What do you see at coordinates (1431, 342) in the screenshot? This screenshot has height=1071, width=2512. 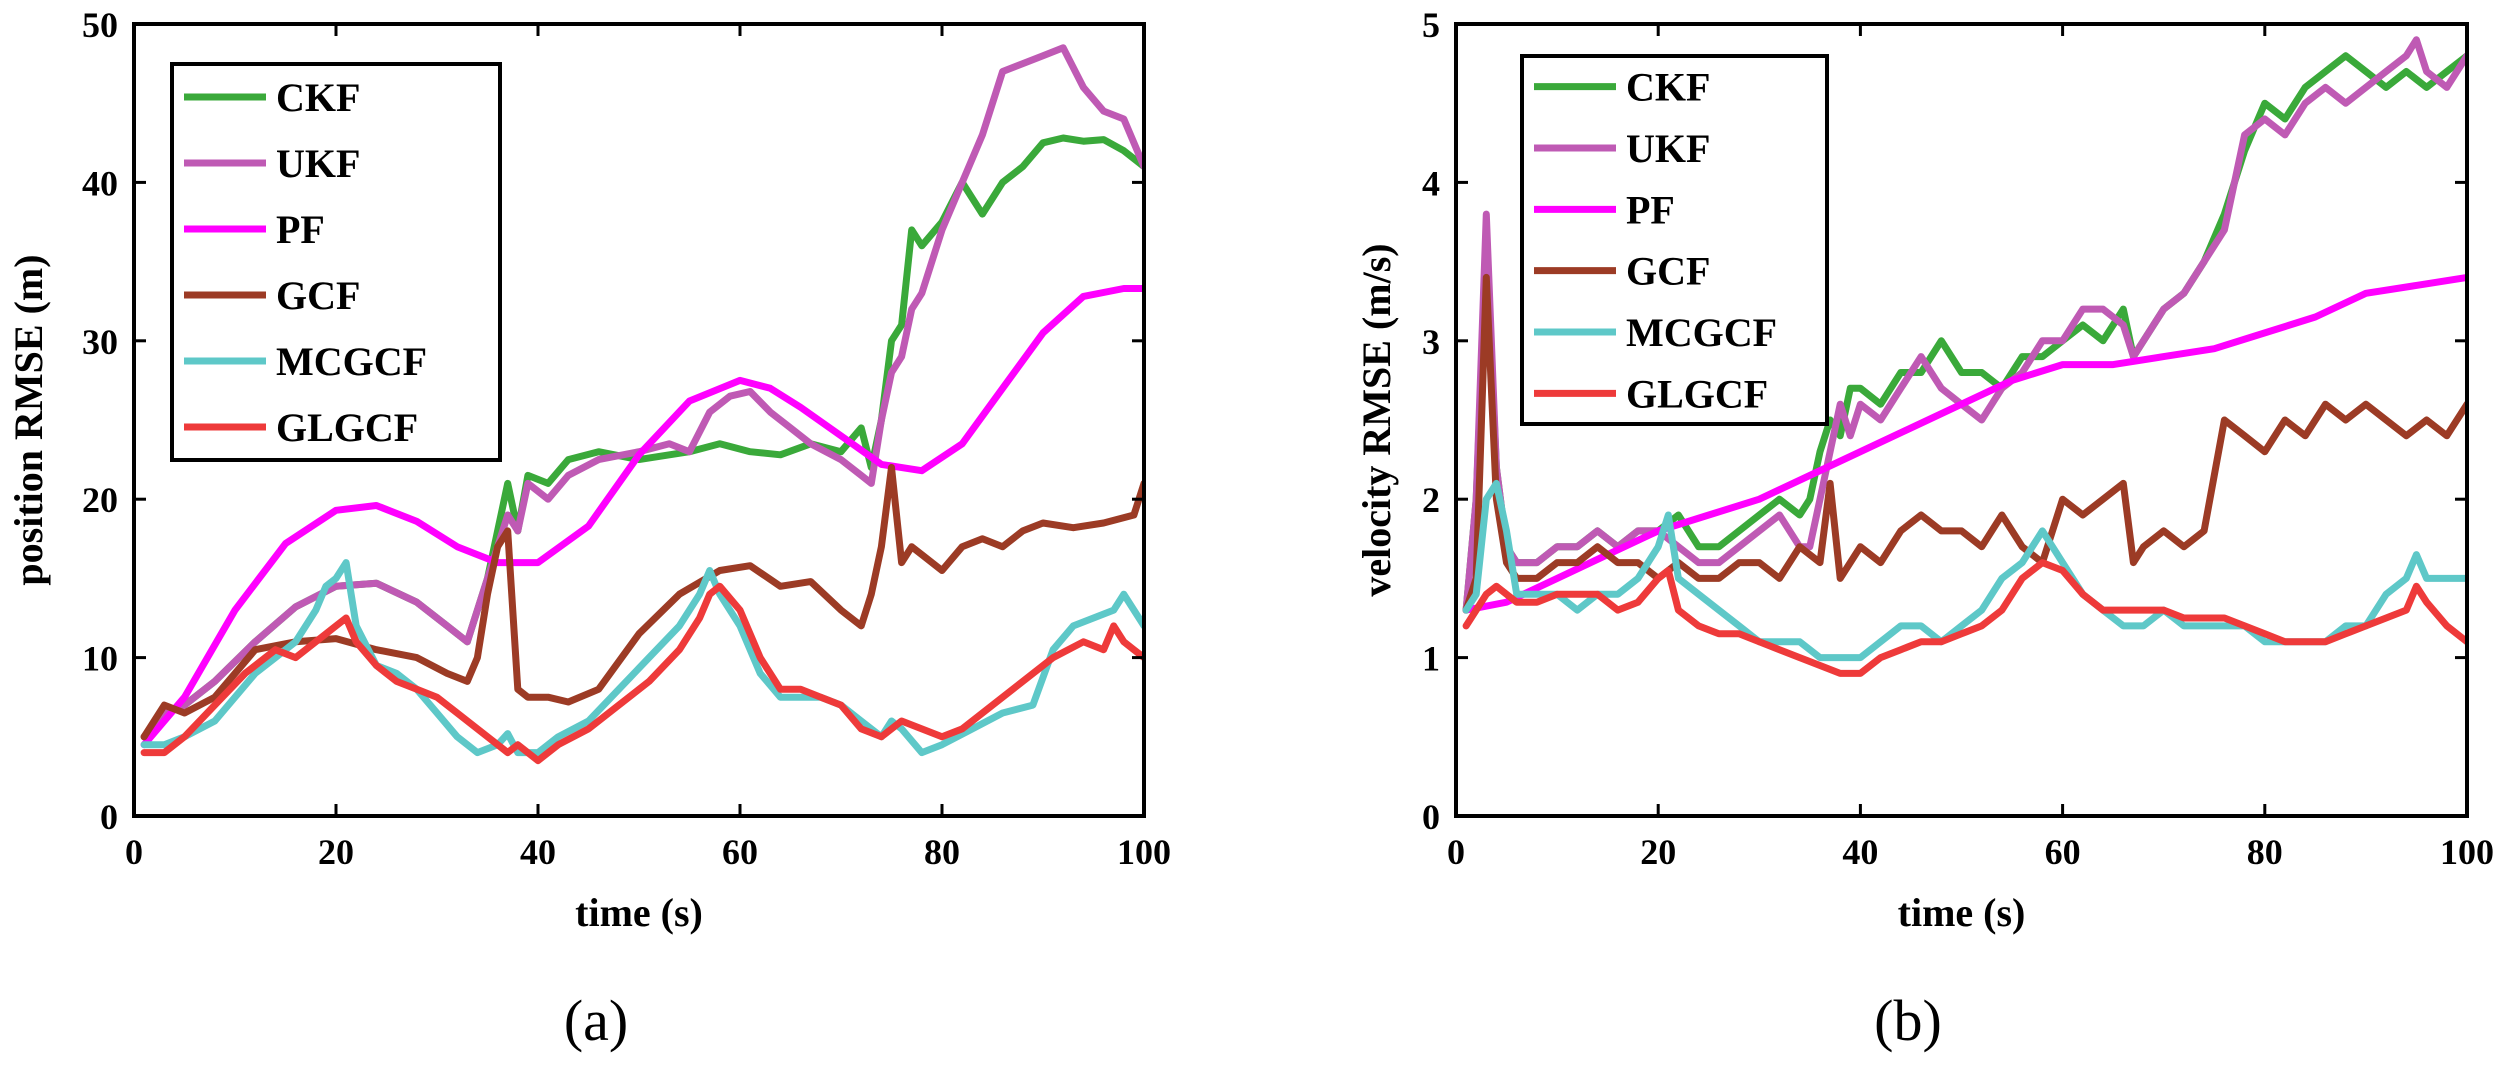 I see `y-tick-label: 3` at bounding box center [1431, 342].